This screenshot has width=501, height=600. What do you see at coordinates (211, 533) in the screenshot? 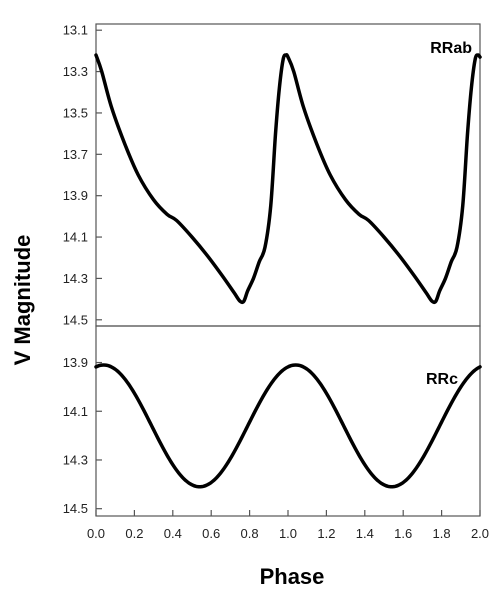
I see `x-tick-label: 0.6` at bounding box center [211, 533].